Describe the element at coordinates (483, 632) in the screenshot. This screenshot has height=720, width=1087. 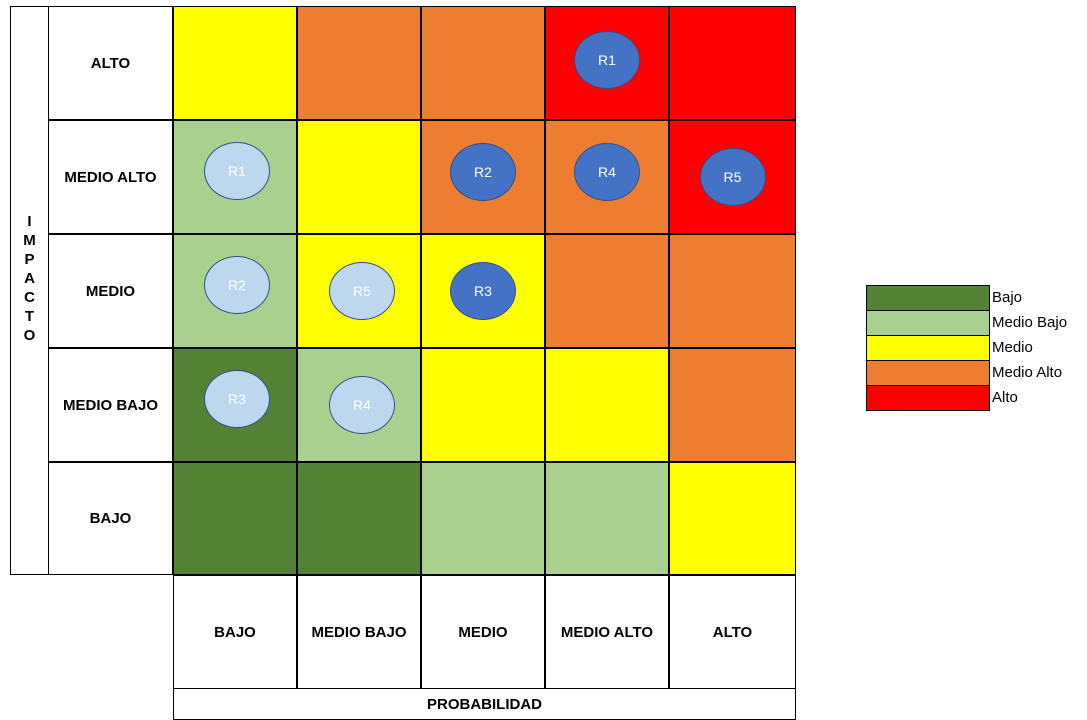
I see `col-label-medio: MEDIO` at that location.